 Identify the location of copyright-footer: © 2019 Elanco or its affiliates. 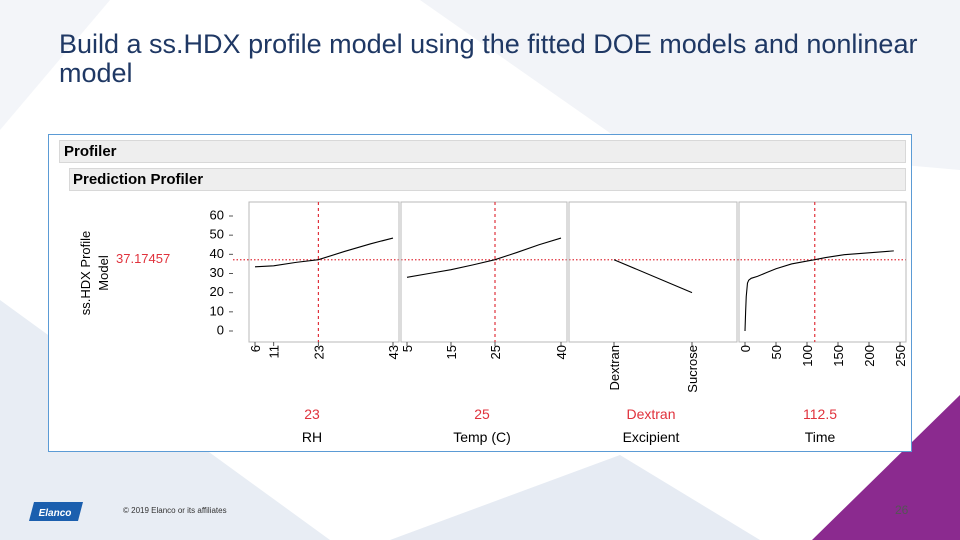
(175, 510).